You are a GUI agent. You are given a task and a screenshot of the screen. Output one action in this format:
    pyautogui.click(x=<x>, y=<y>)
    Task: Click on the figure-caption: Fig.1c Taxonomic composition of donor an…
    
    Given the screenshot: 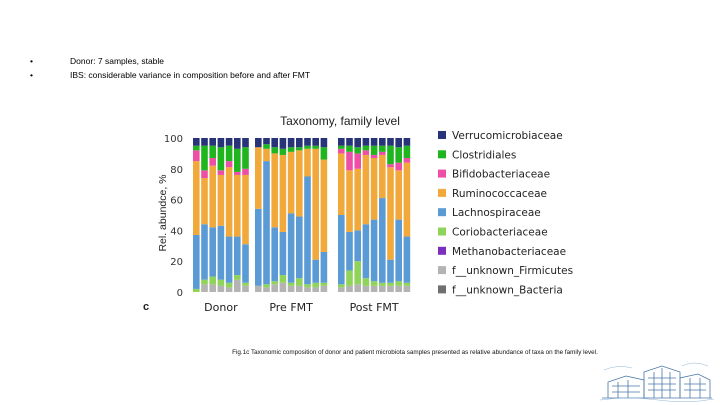 What is the action you would take?
    pyautogui.click(x=415, y=352)
    